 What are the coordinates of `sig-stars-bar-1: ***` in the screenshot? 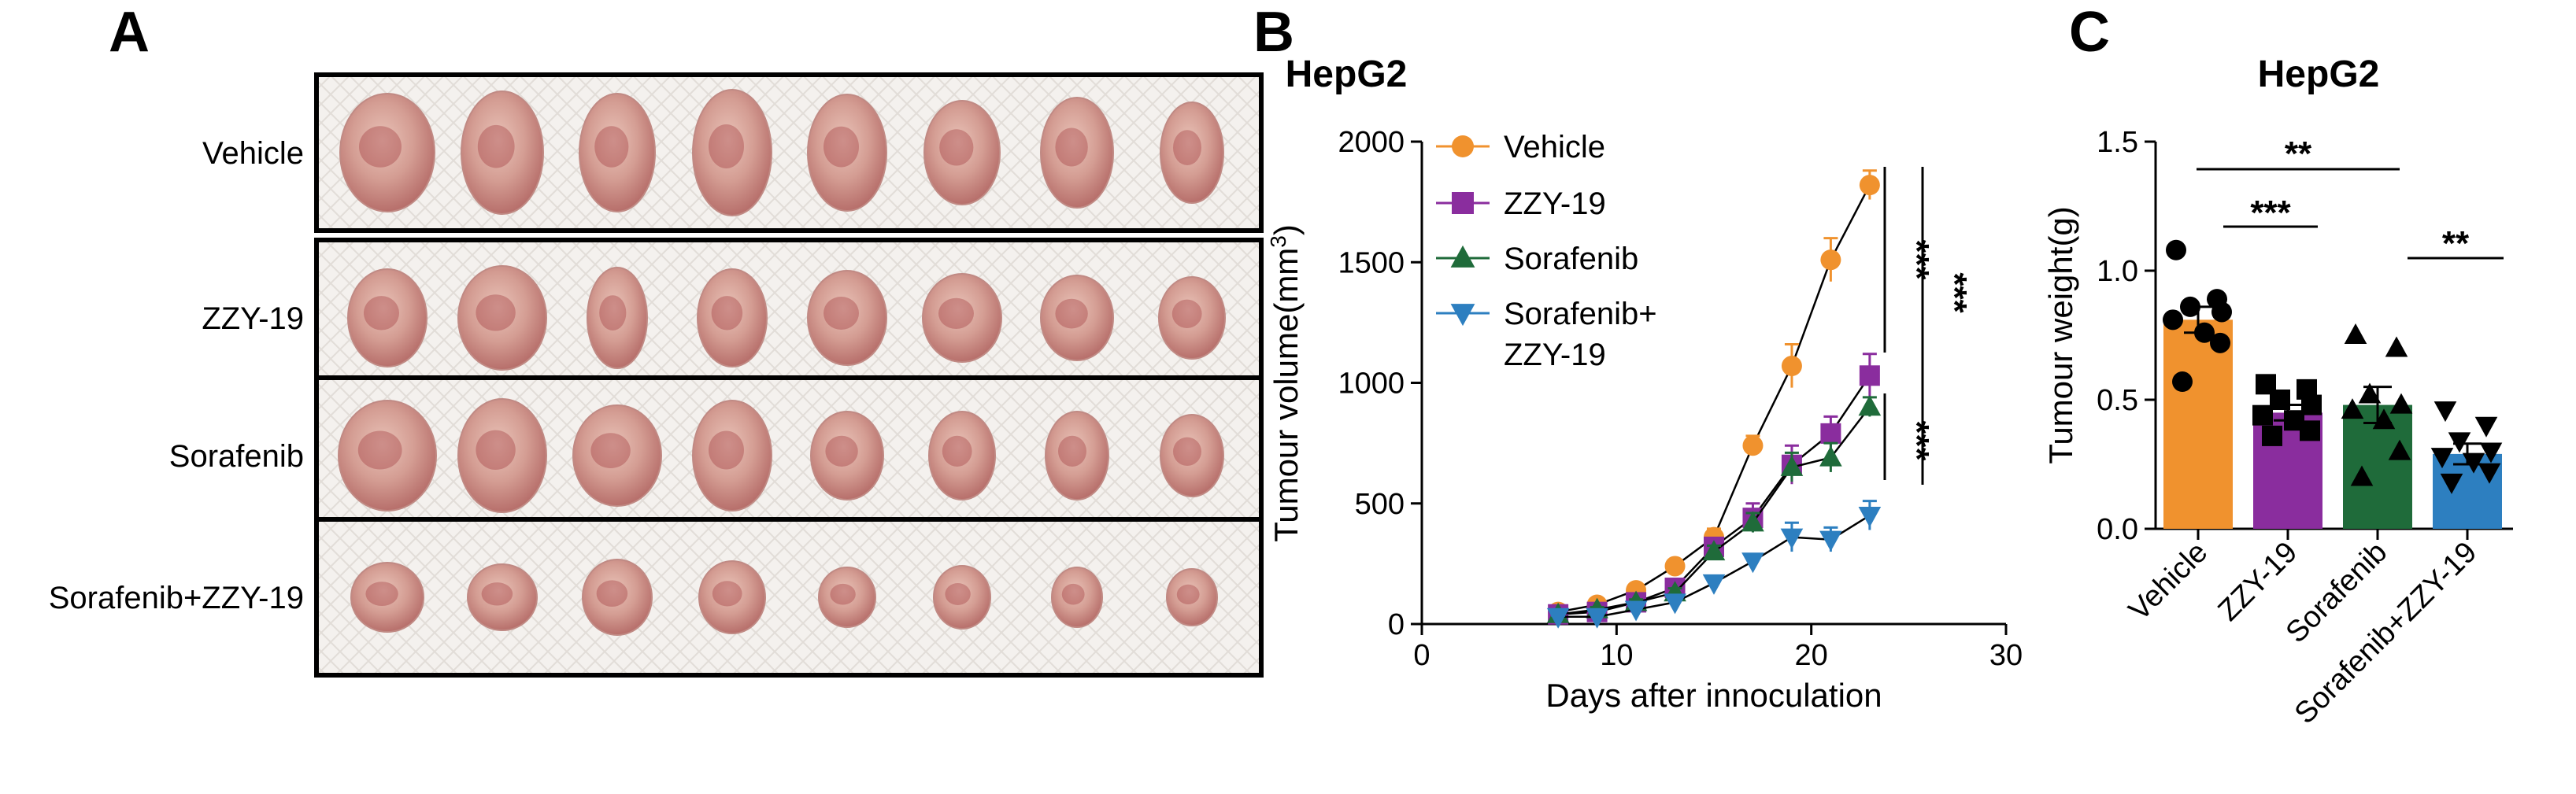 It's located at (2270, 213).